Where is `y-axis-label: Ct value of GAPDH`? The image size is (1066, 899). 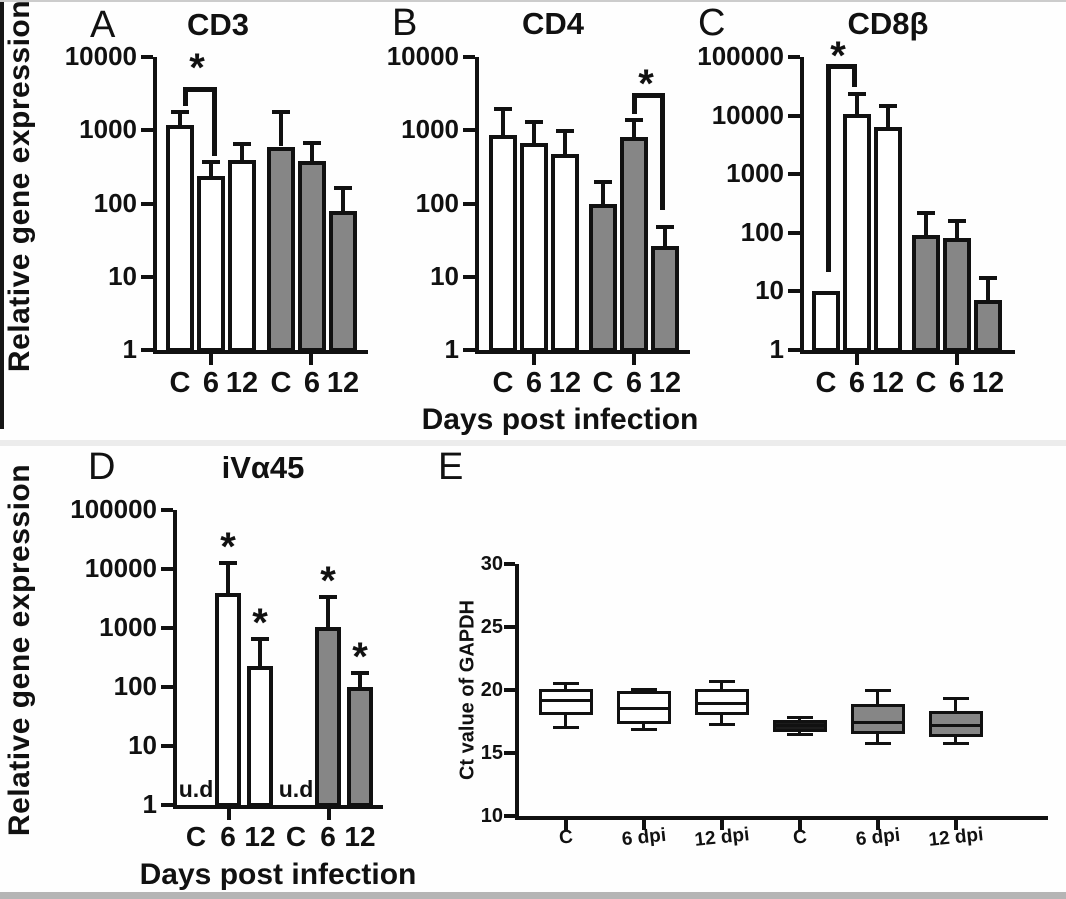
y-axis-label: Ct value of GAPDH is located at coordinates (467, 690).